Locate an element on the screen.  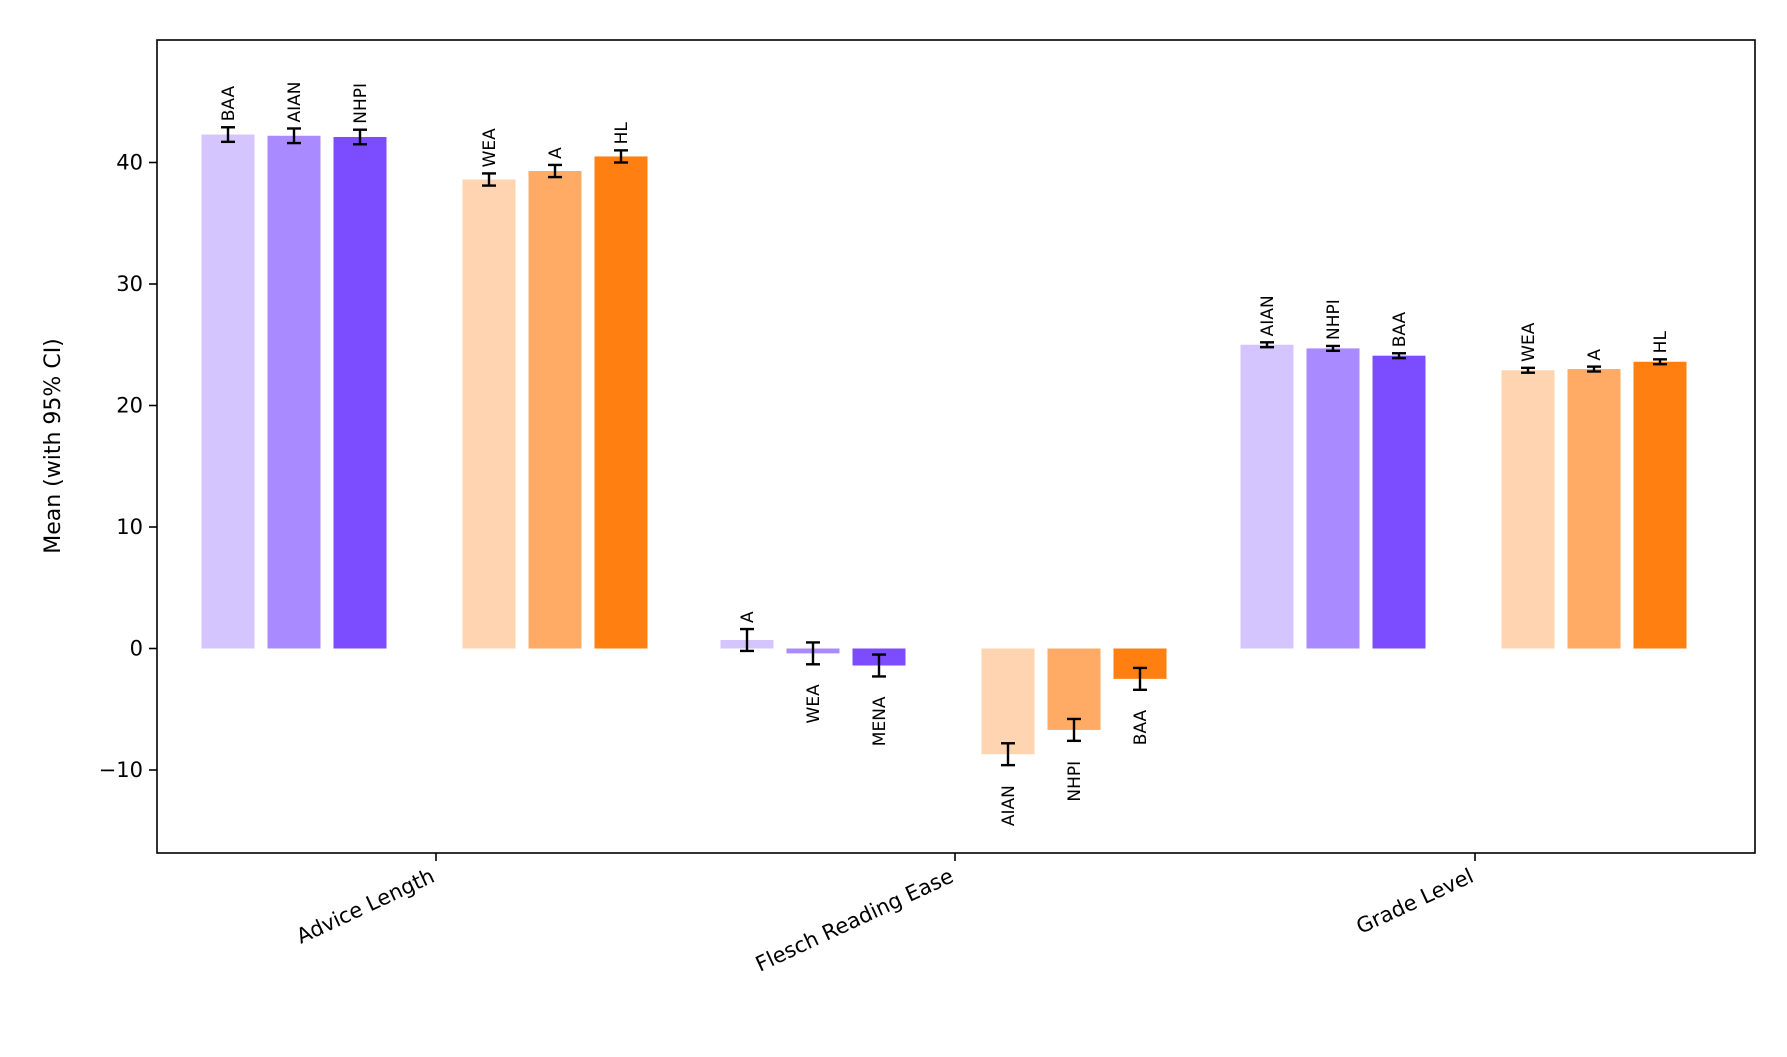
x-tick-label: Advice Length is located at coordinates (365, 906).